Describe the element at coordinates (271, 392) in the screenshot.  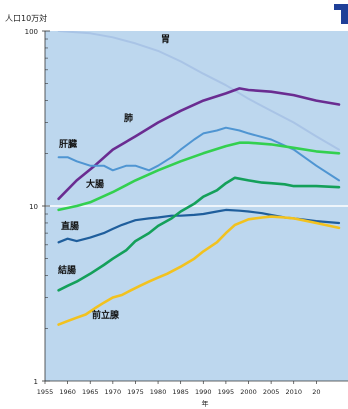
I see `x-tick-label: 2005` at that location.